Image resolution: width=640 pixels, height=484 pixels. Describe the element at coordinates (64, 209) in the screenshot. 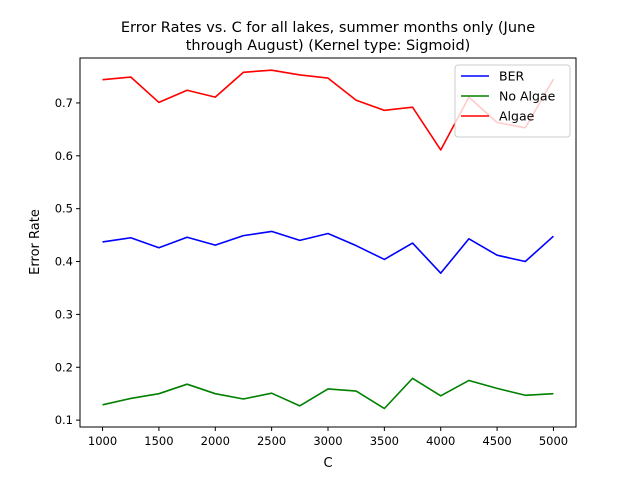

I see `y-tick-label: 0.5` at that location.